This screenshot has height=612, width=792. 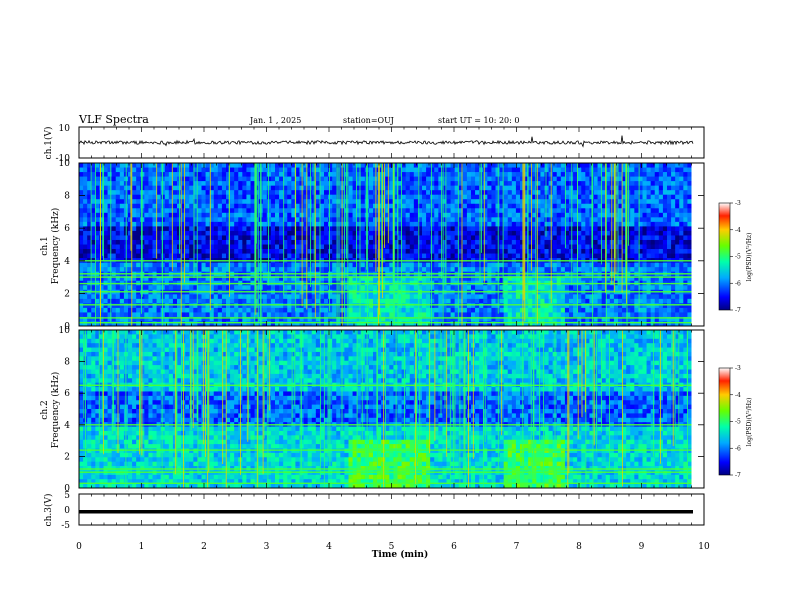 What do you see at coordinates (267, 547) in the screenshot?
I see `time-tick-label: 3` at bounding box center [267, 547].